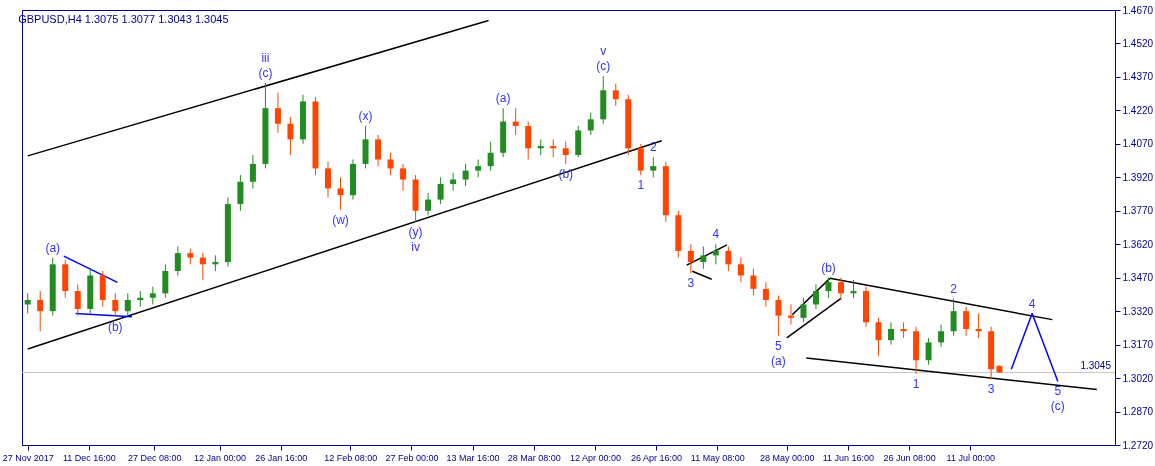  Describe the element at coordinates (351, 457) in the screenshot. I see `x-tick-label: 12 Feb 08:00` at that location.